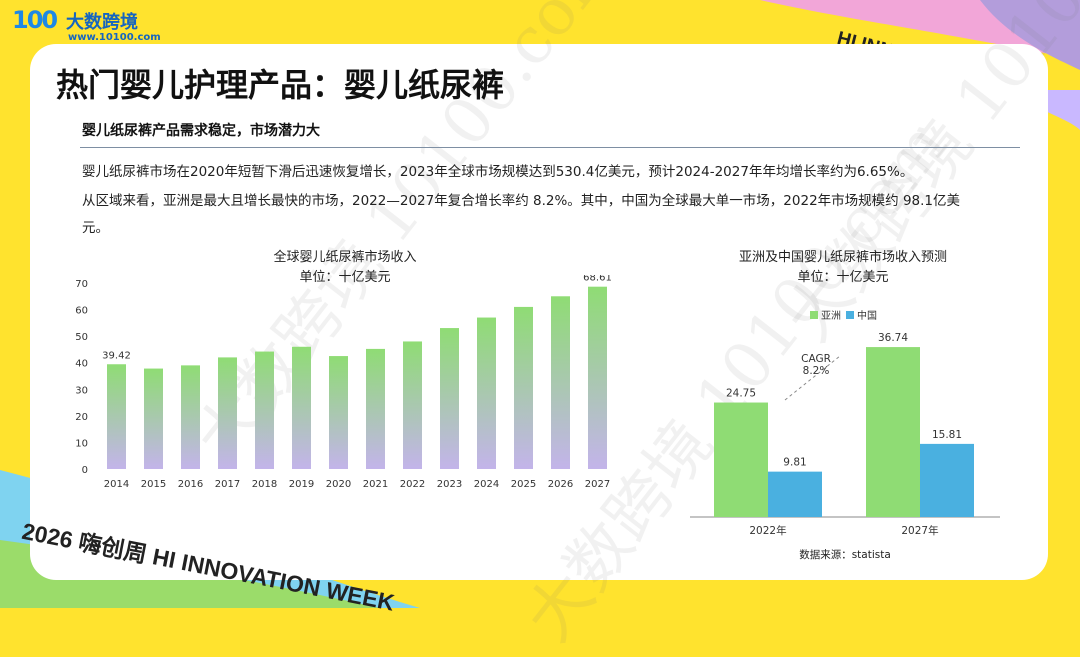  What do you see at coordinates (81, 311) in the screenshot?
I see `y-tick-label: 60` at bounding box center [81, 311].